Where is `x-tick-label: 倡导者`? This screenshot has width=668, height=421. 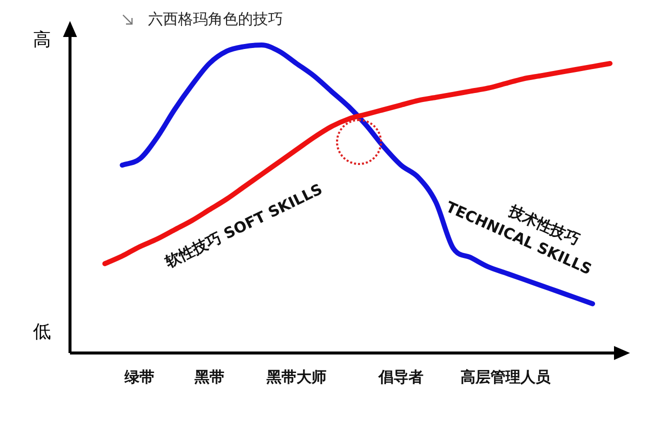
x-tick-label: 倡导者 is located at coordinates (400, 377).